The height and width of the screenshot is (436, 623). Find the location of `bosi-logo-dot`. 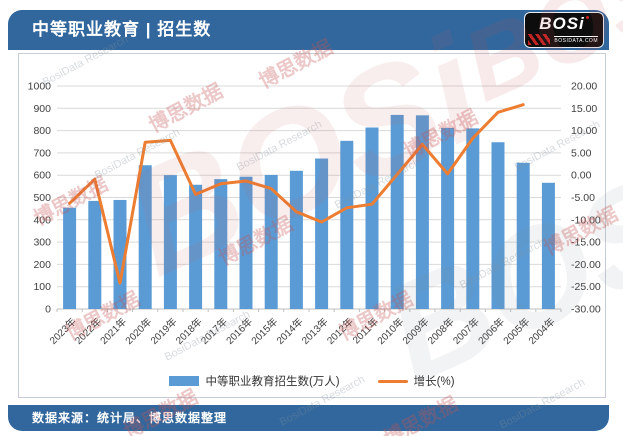

bosi-logo-dot is located at coordinates (587, 17).